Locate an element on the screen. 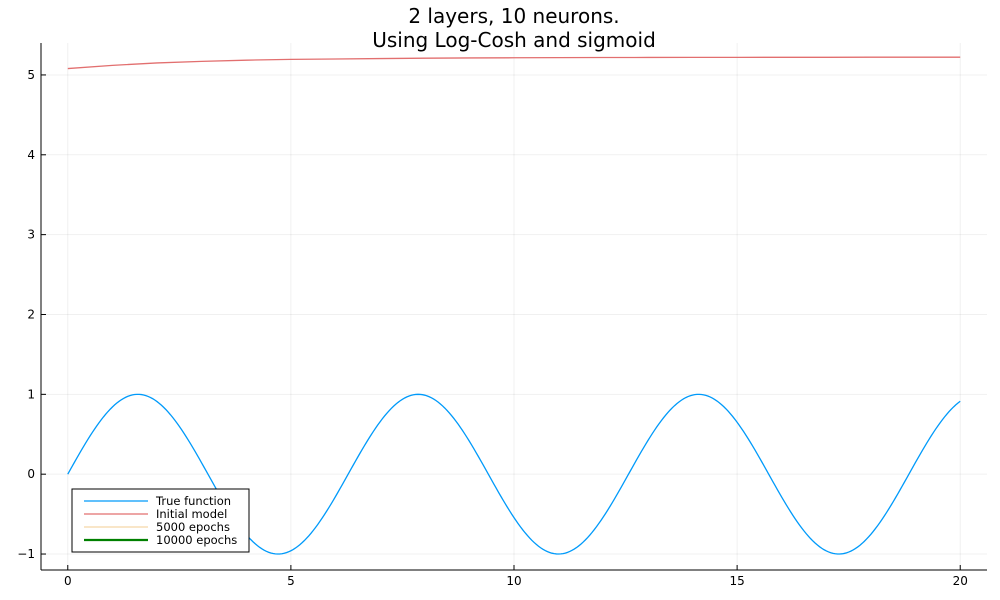  y-tick-label: 3 is located at coordinates (31, 235).